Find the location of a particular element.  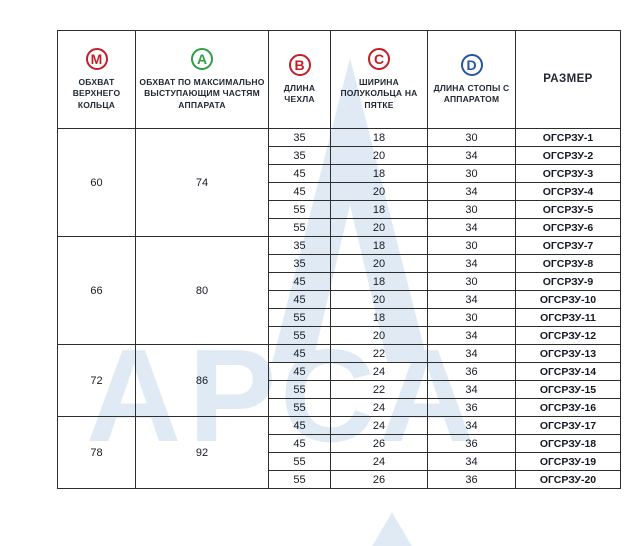

a-value-cell: 92 is located at coordinates (202, 452).